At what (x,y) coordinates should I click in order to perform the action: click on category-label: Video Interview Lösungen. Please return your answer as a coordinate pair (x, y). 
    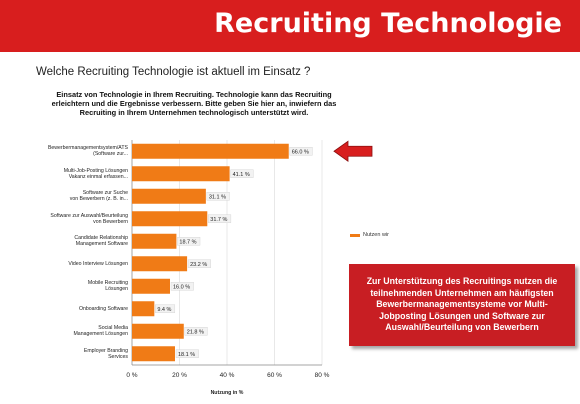
    Looking at the image, I should click on (98, 263).